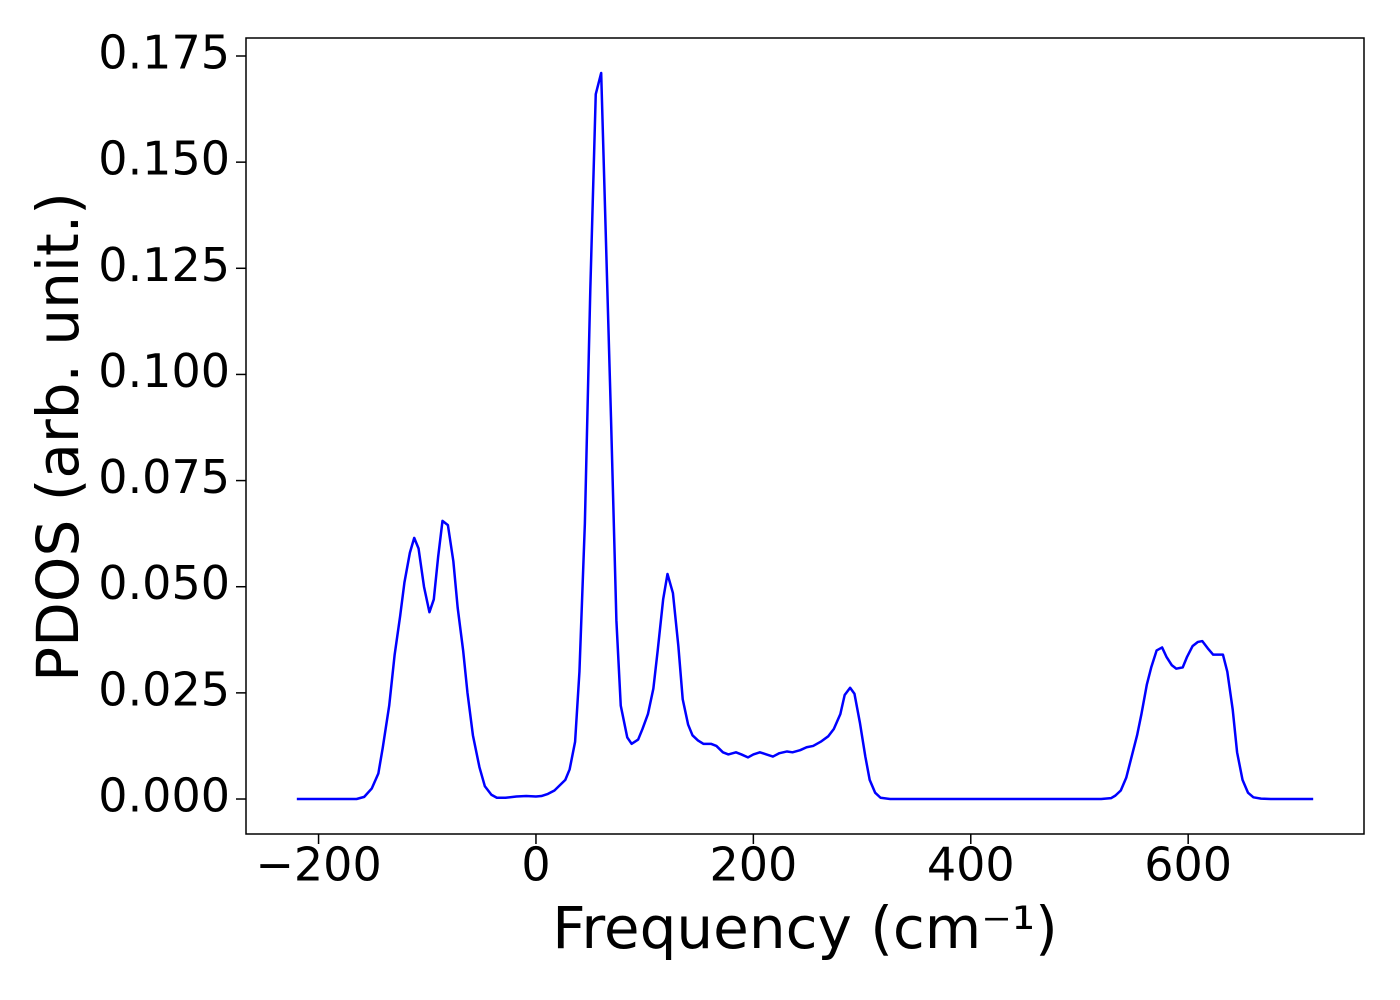 The width and height of the screenshot is (1400, 1000). What do you see at coordinates (164, 796) in the screenshot?
I see `y-tick-label: 0.000` at bounding box center [164, 796].